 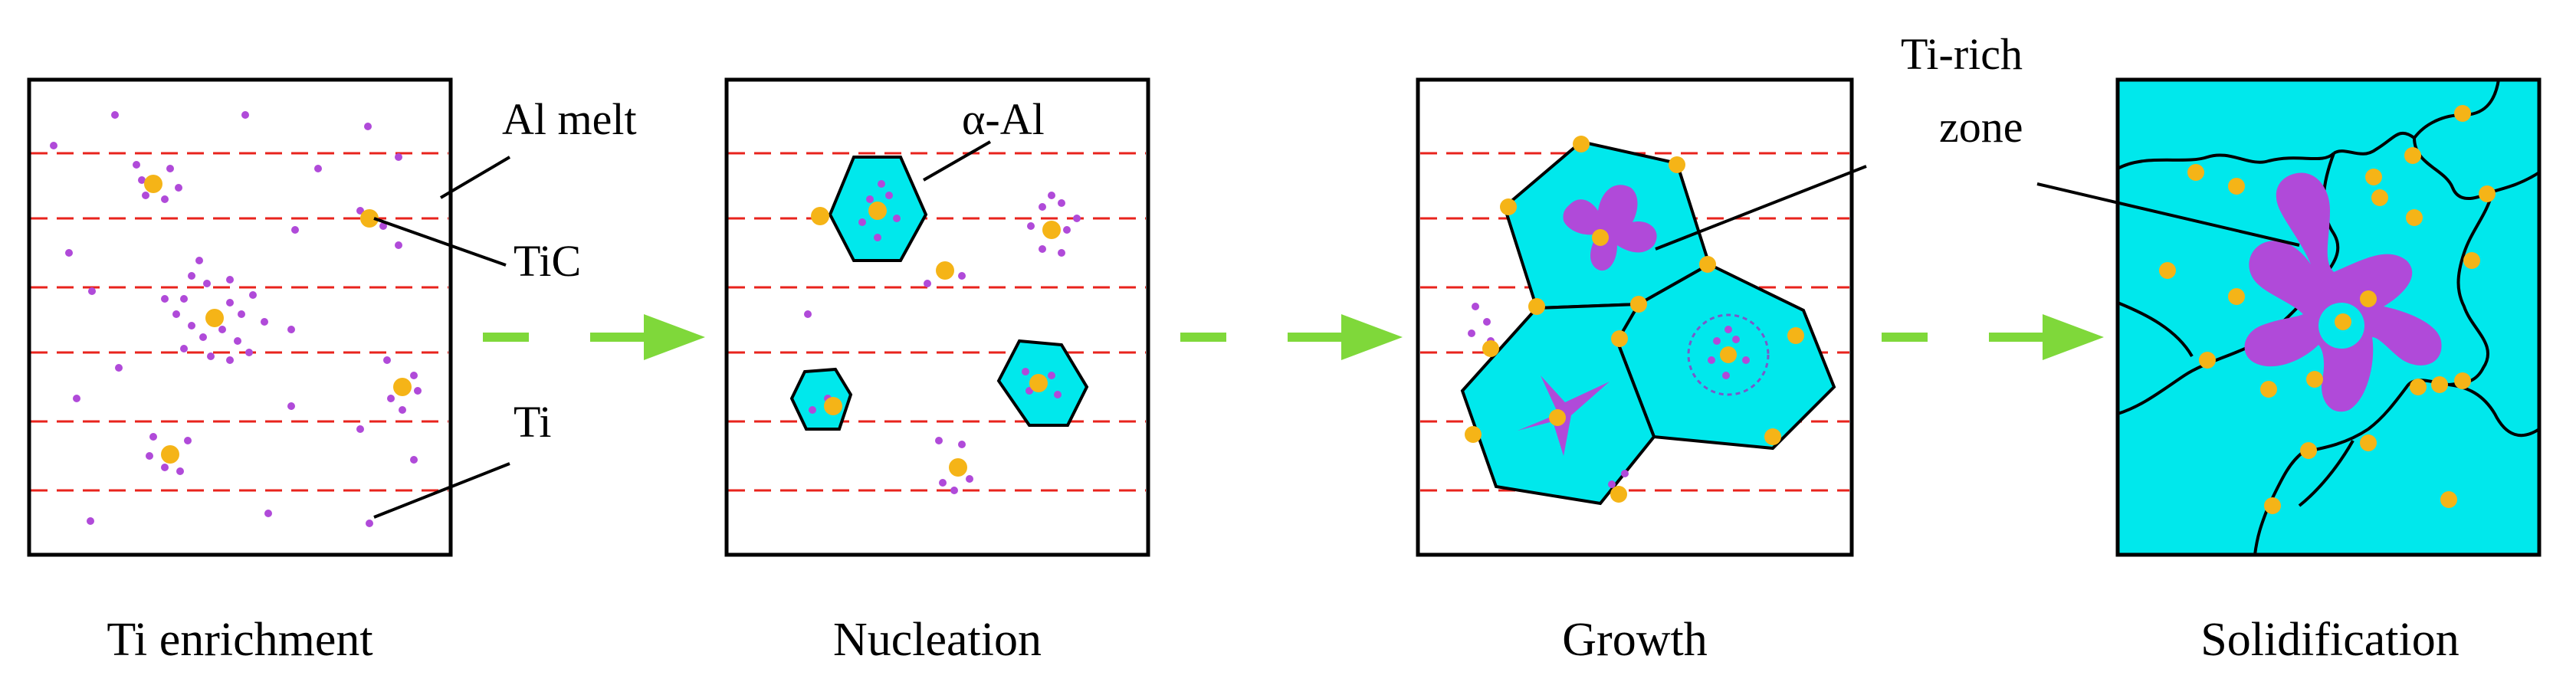 I want to click on ti-leader, so click(x=441, y=490).